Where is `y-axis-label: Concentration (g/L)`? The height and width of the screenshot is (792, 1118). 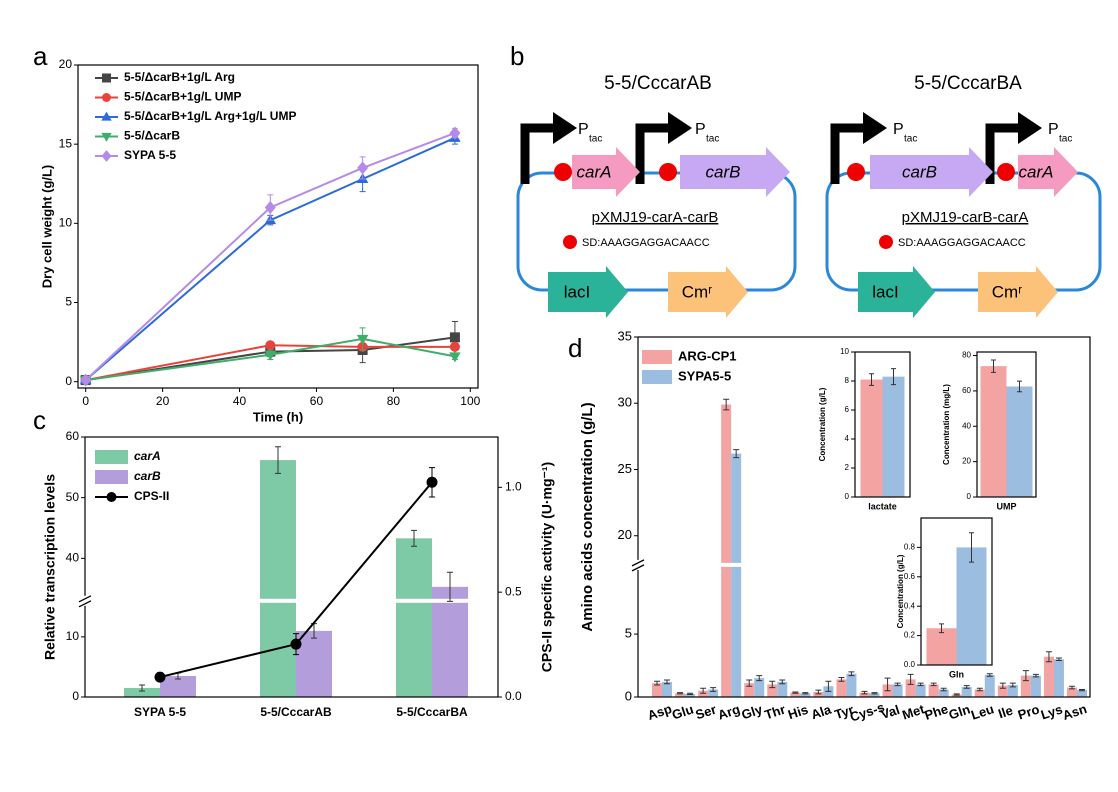
y-axis-label: Concentration (g/L) is located at coordinates (900, 591).